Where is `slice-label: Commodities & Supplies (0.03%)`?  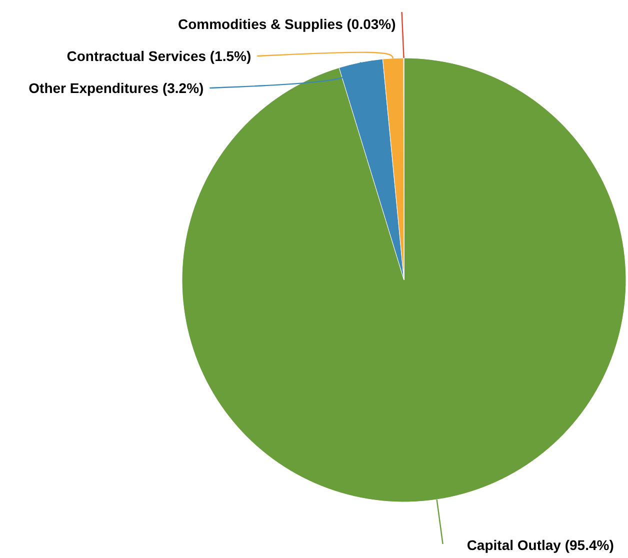
slice-label: Commodities & Supplies (0.03%) is located at coordinates (287, 24).